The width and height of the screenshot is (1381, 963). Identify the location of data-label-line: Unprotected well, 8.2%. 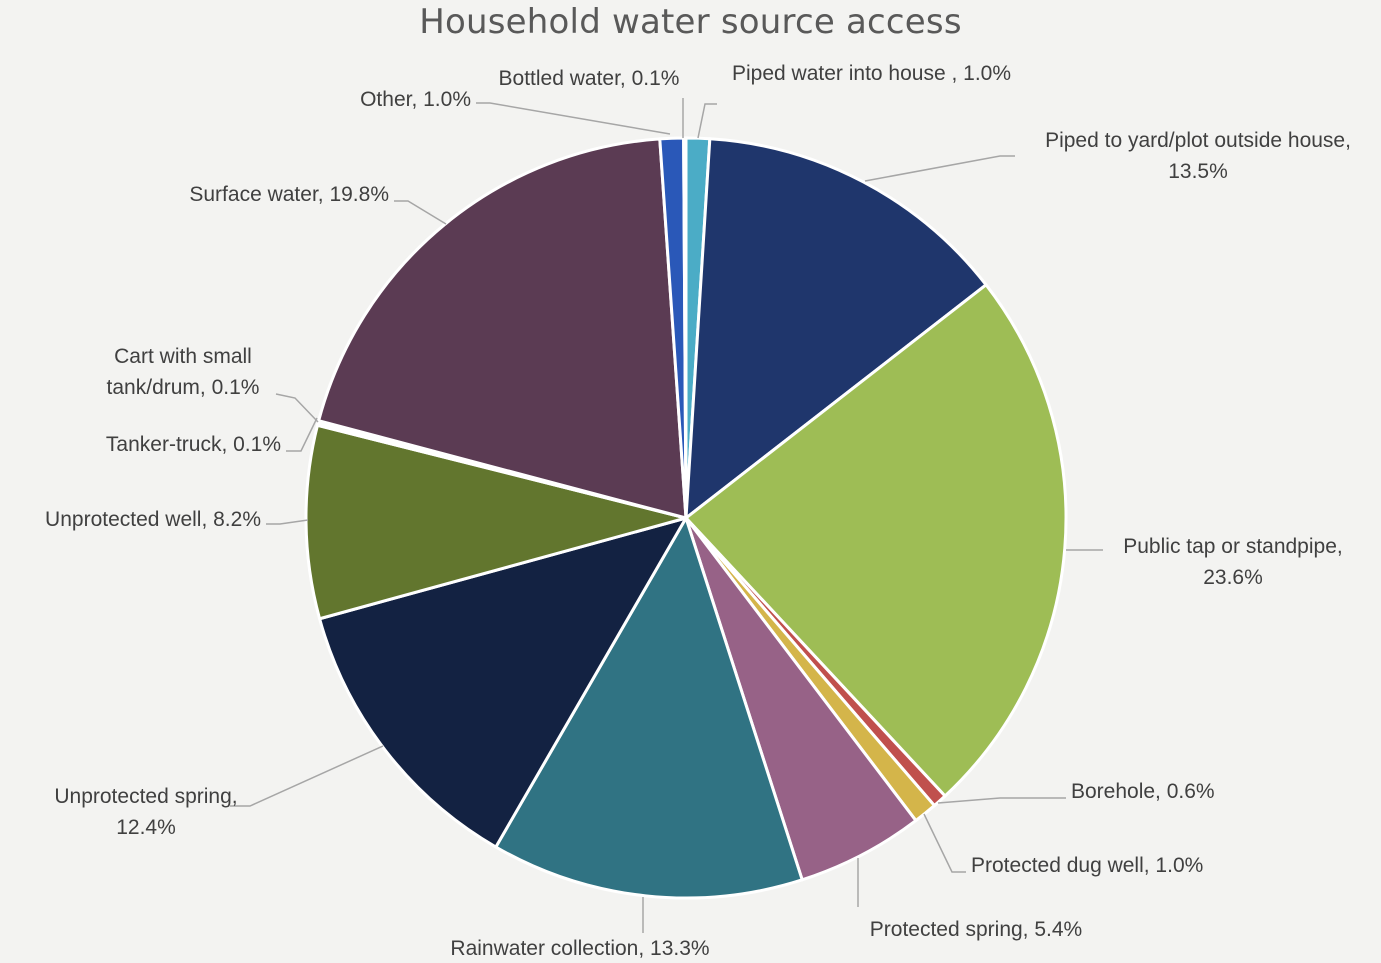
(153, 519).